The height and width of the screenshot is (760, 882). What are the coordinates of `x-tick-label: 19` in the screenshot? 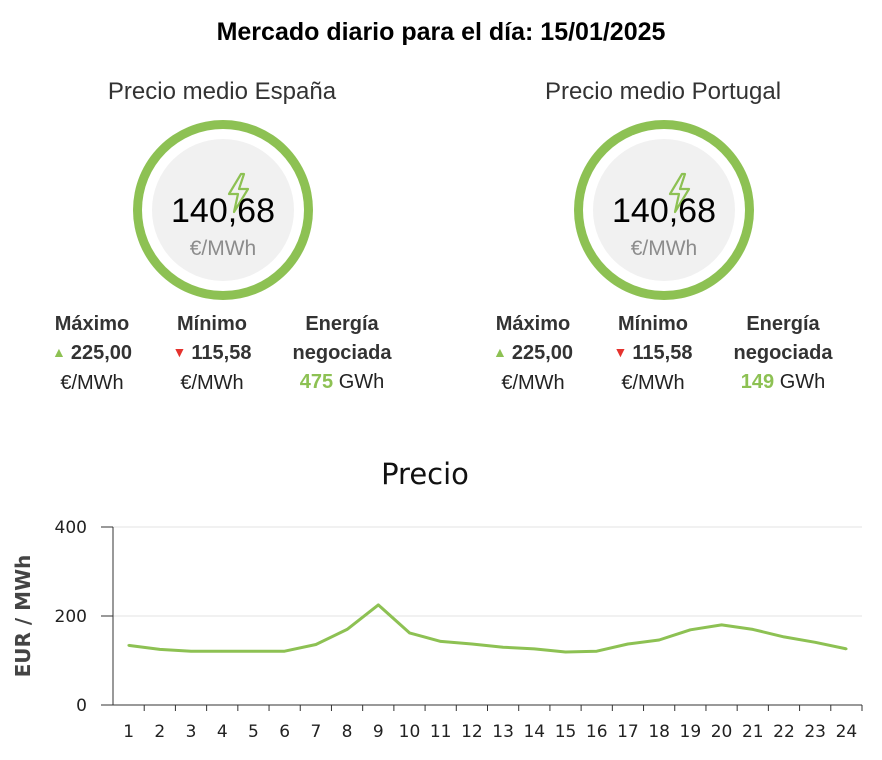 It's located at (691, 732).